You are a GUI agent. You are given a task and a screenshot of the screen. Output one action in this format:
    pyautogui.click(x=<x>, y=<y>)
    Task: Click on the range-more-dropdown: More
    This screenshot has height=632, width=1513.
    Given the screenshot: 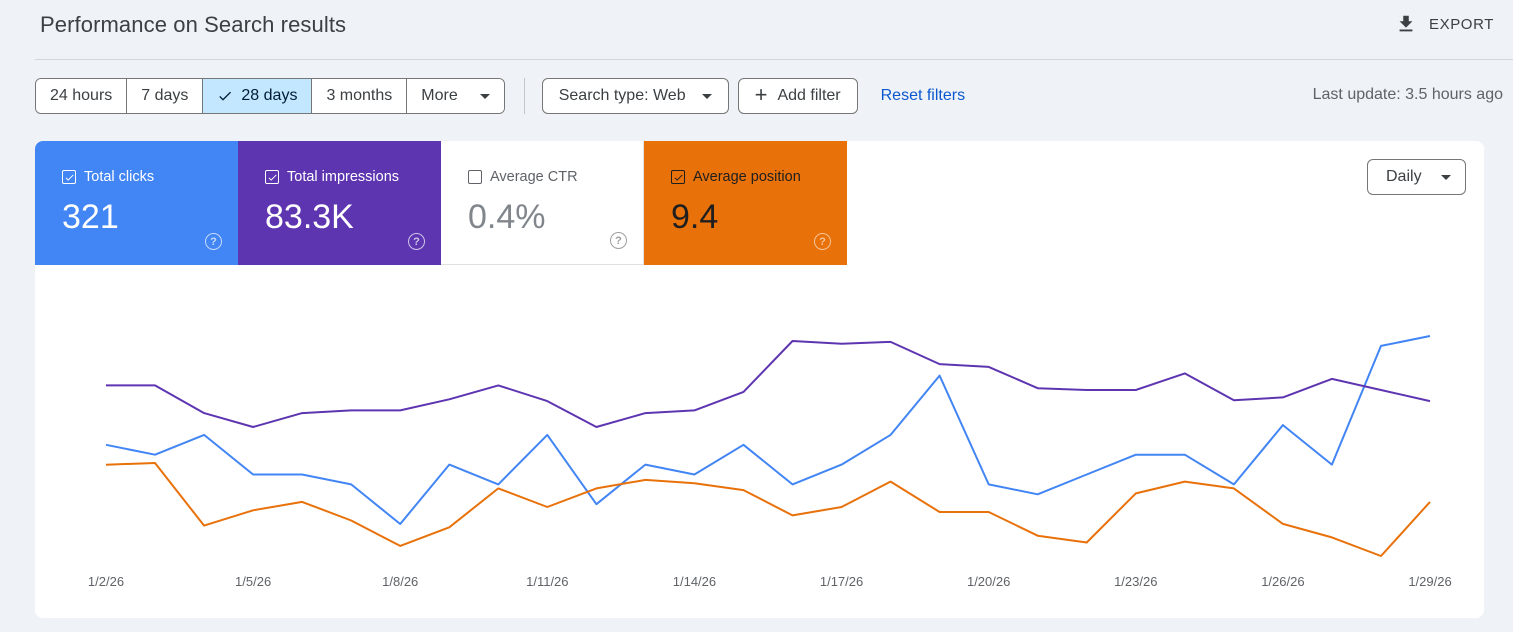 What is the action you would take?
    pyautogui.click(x=455, y=96)
    